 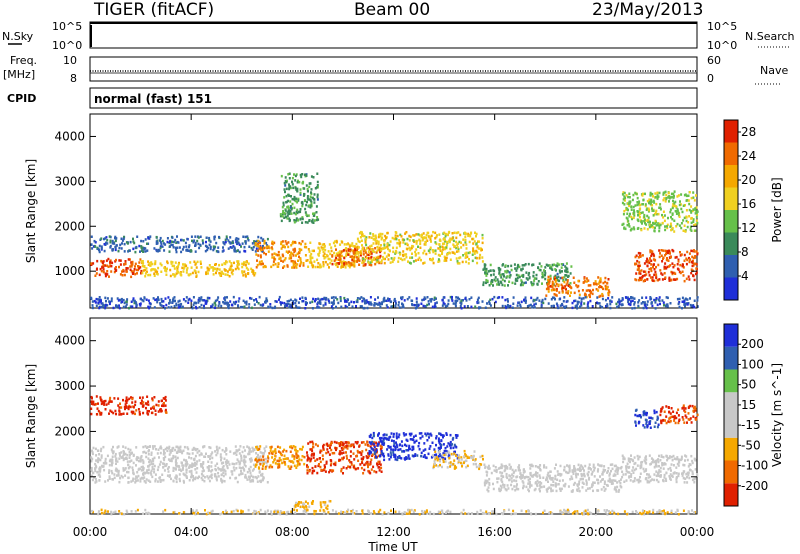 What do you see at coordinates (774, 70) in the screenshot?
I see `nave-label: Nave` at bounding box center [774, 70].